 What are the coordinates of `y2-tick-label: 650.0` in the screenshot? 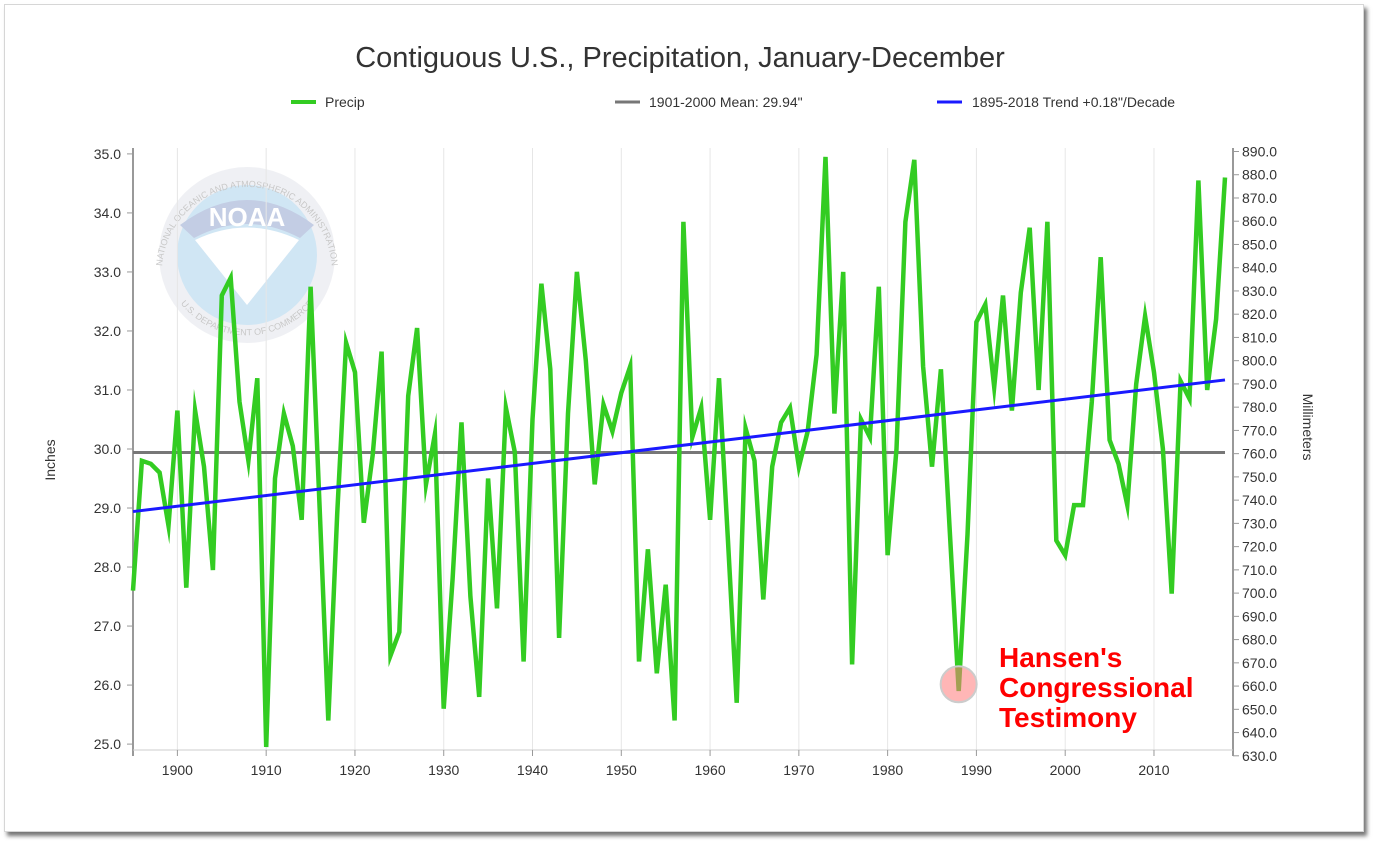 It's located at (1259, 709).